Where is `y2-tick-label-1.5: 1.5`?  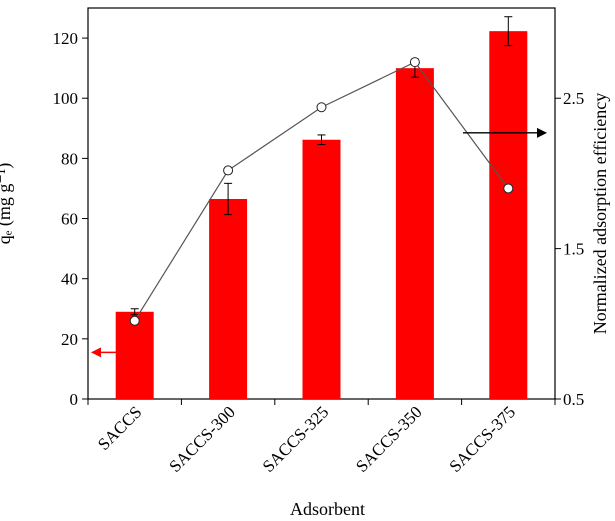
y2-tick-label-1.5: 1.5 is located at coordinates (573, 249).